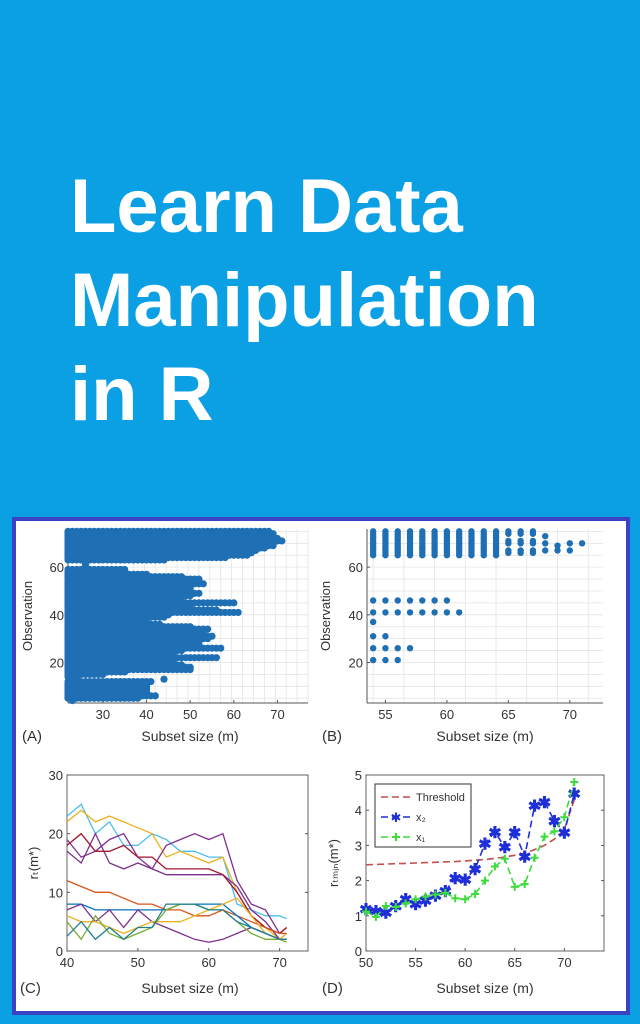  What do you see at coordinates (396, 837) in the screenshot?
I see `legend-marker-plus` at bounding box center [396, 837].